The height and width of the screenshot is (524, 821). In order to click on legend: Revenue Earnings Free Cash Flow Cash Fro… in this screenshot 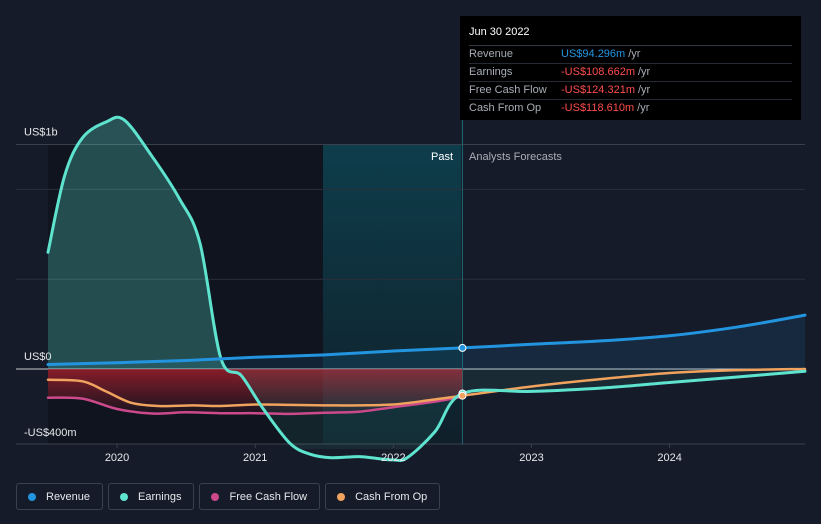, I will do `click(228, 496)`.